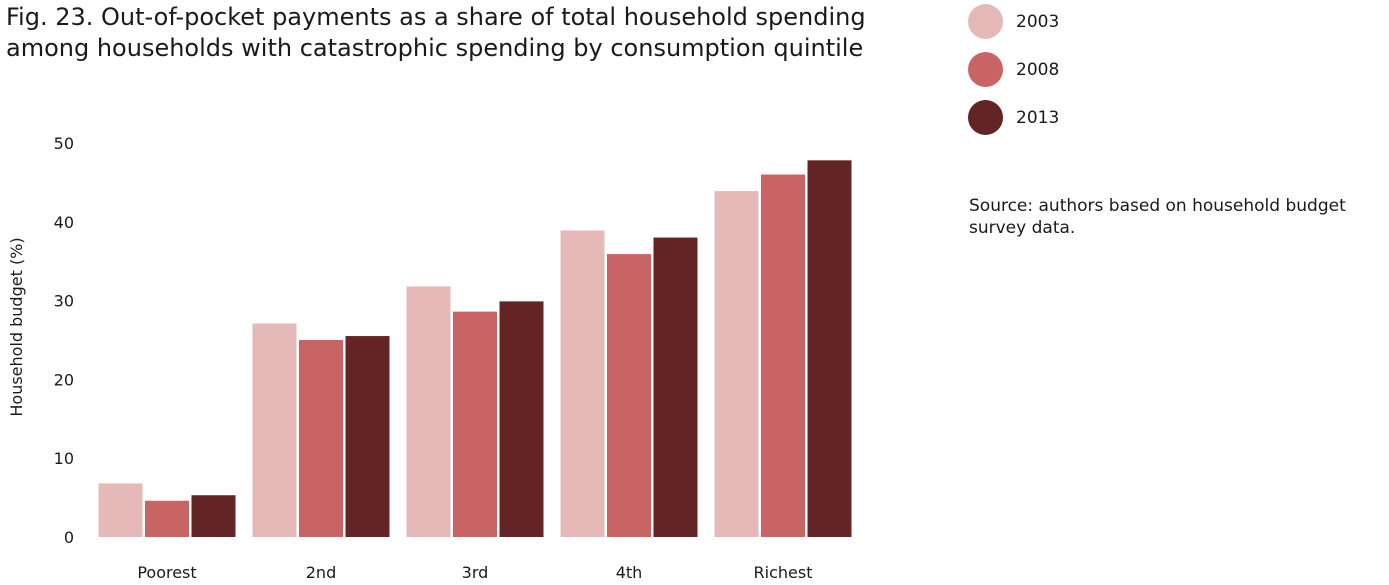  Describe the element at coordinates (321, 572) in the screenshot. I see `x-tick-label: 2nd` at that location.